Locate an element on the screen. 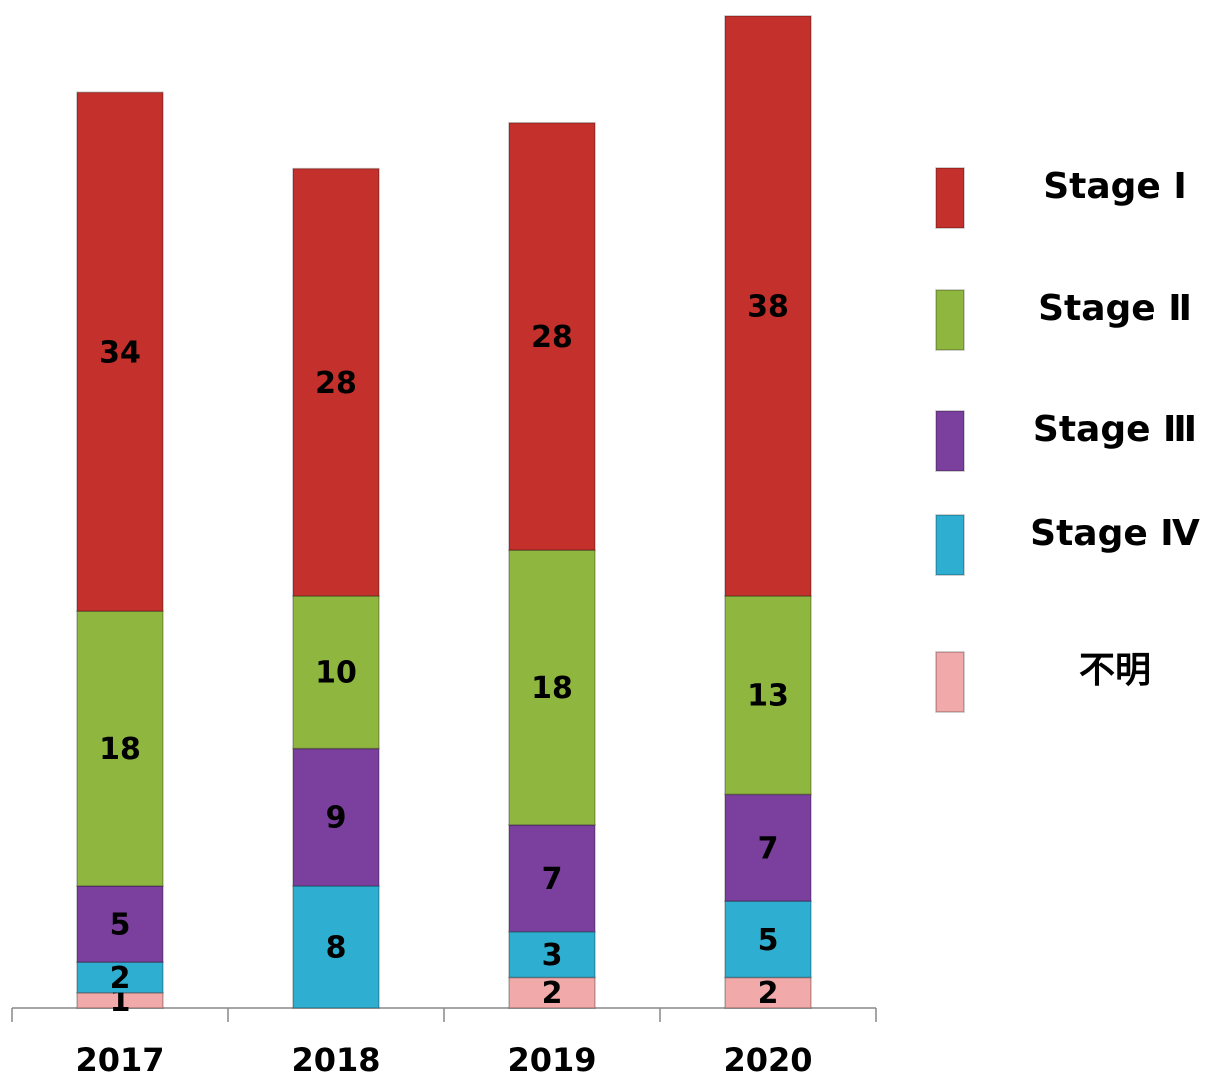 The image size is (1227, 1078). data-label: 8 is located at coordinates (336, 947).